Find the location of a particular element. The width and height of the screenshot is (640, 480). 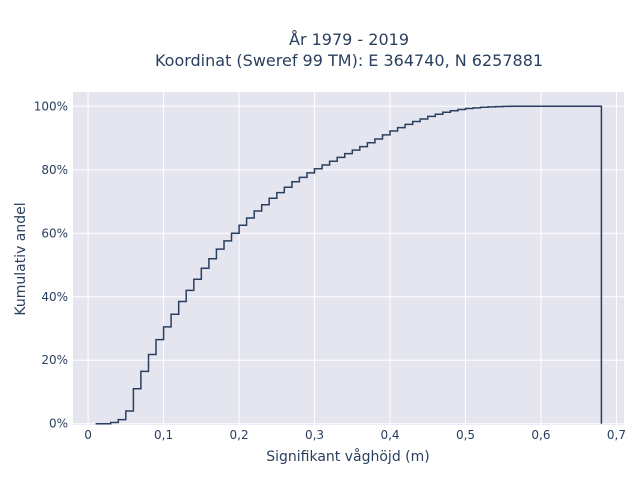

x-tick-label: 0,2 is located at coordinates (239, 435).